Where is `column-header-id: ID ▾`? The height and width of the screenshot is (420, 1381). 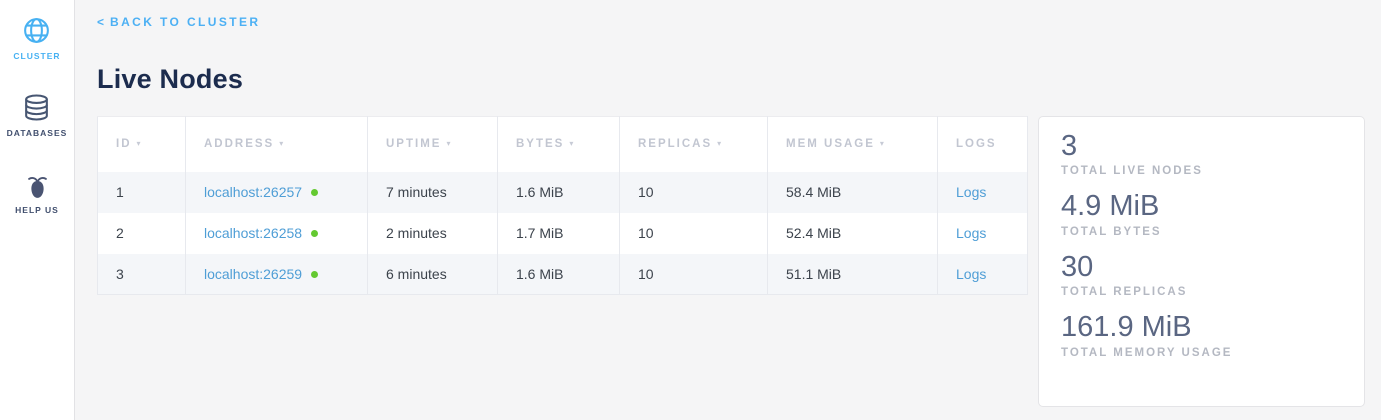 column-header-id: ID ▾ is located at coordinates (141, 144).